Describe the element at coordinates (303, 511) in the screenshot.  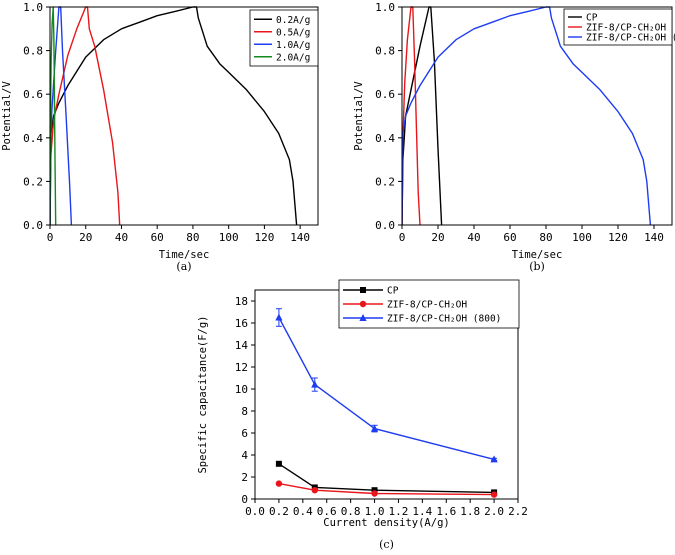
I see `x-tick-label: 0.4` at that location.